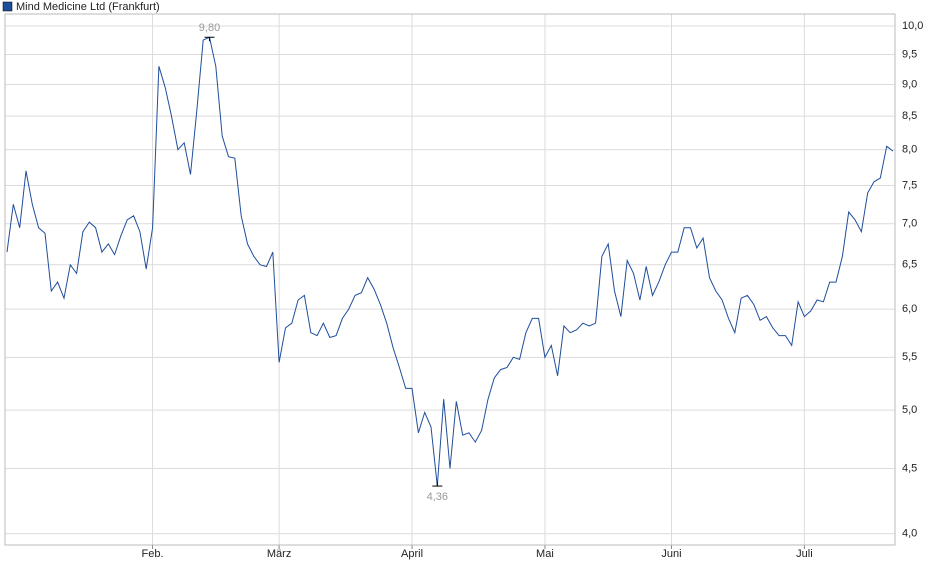 The image size is (940, 584). Describe the element at coordinates (909, 116) in the screenshot. I see `y-tick-label: 8,5` at that location.